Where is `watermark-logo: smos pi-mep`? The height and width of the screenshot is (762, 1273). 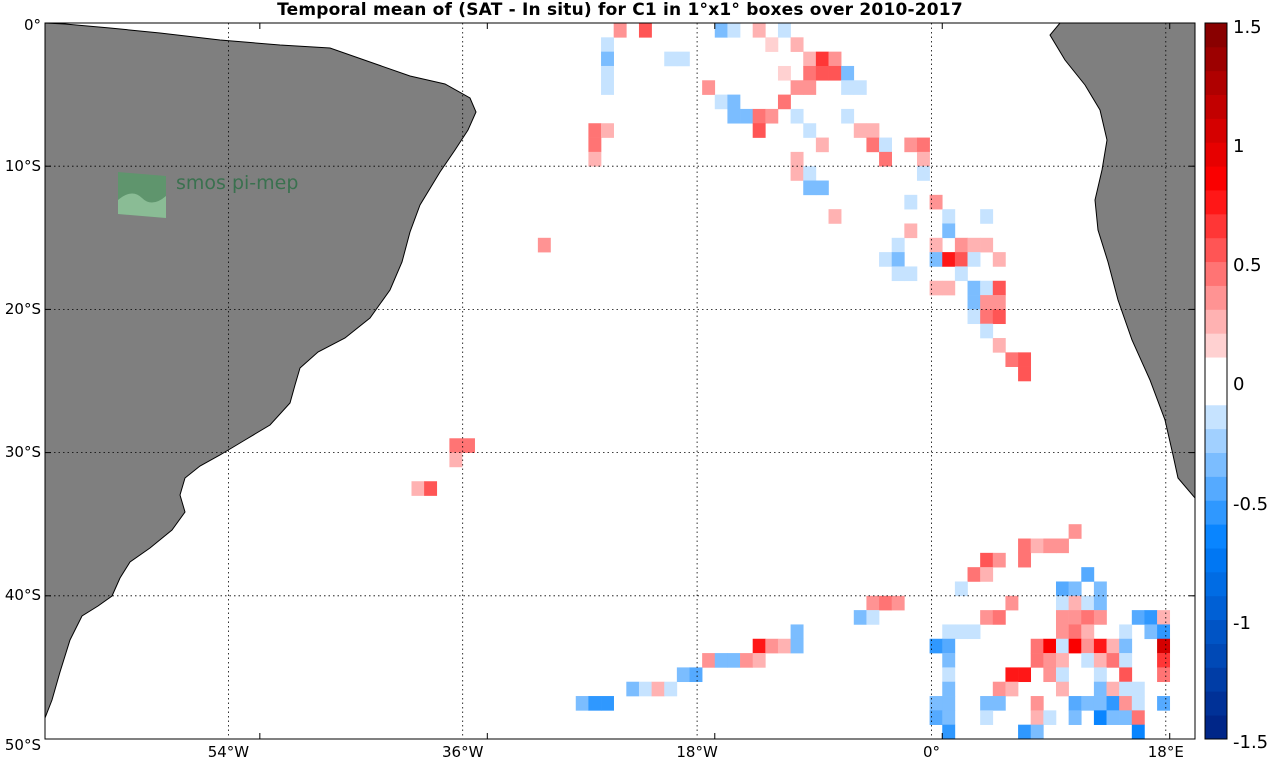 watermark-logo: smos pi-mep is located at coordinates (208, 195).